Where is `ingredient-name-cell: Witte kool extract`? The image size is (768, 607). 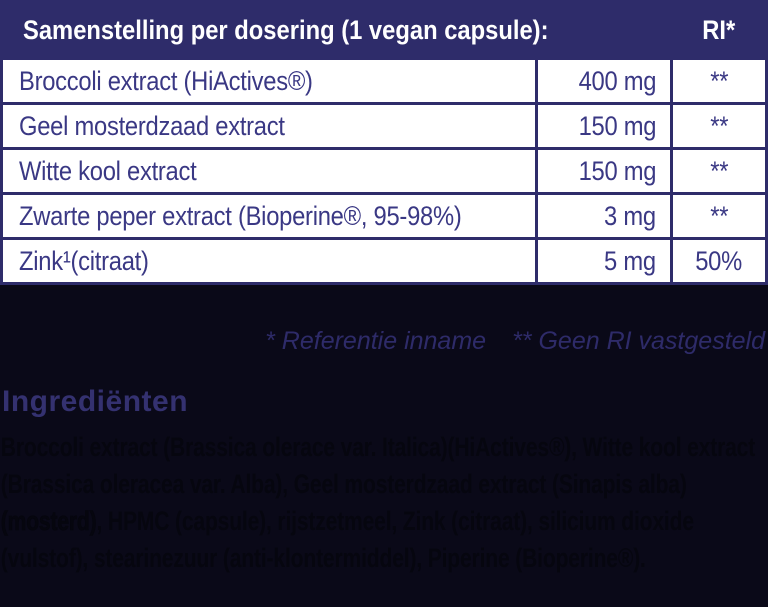 ingredient-name-cell: Witte kool extract is located at coordinates (269, 171).